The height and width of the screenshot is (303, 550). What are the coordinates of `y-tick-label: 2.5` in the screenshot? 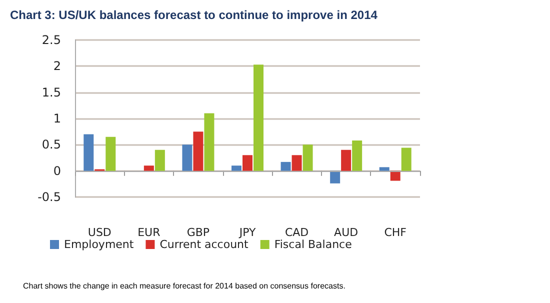 It's located at (51, 40).